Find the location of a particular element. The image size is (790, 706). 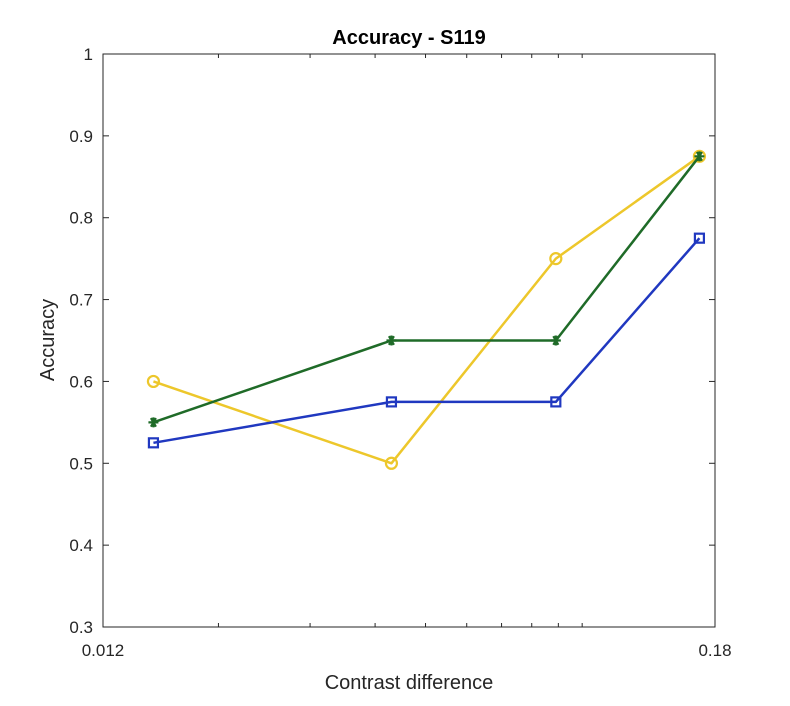

x-tick-label: 0.18 is located at coordinates (714, 650).